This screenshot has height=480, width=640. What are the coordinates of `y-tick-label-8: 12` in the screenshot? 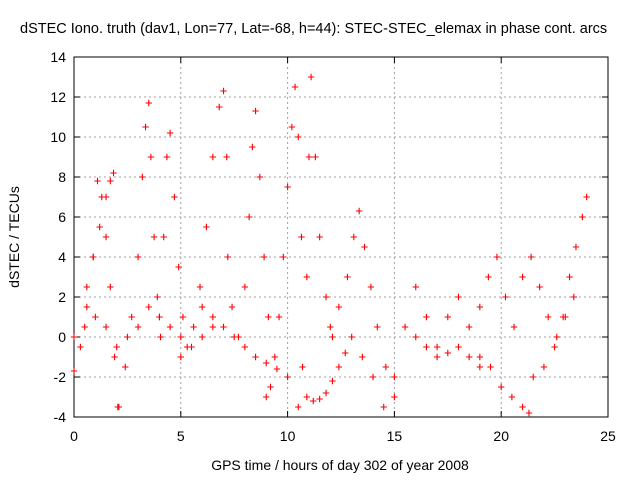 It's located at (58, 97).